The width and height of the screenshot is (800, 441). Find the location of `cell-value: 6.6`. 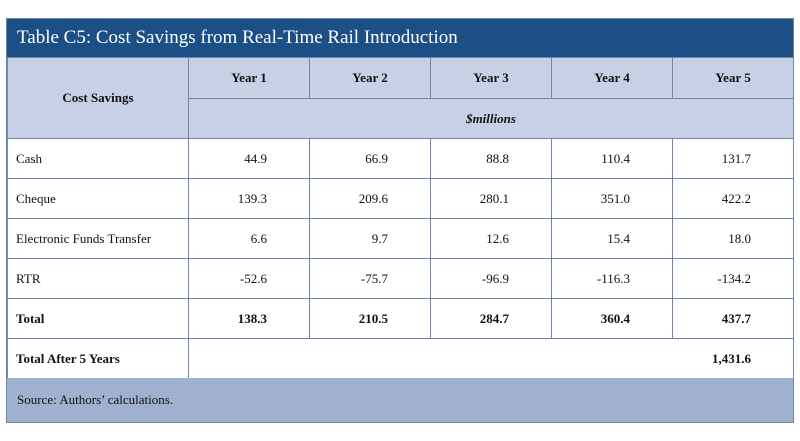

cell-value: 6.6 is located at coordinates (249, 238).